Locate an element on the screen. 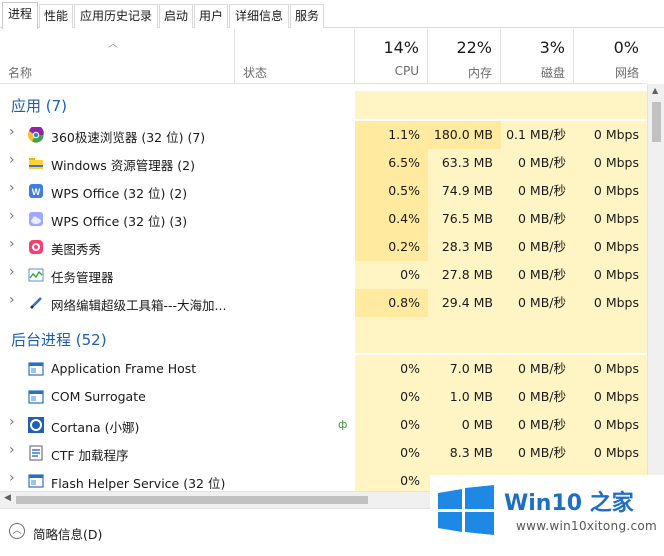  tab-users: 用户 is located at coordinates (211, 16).